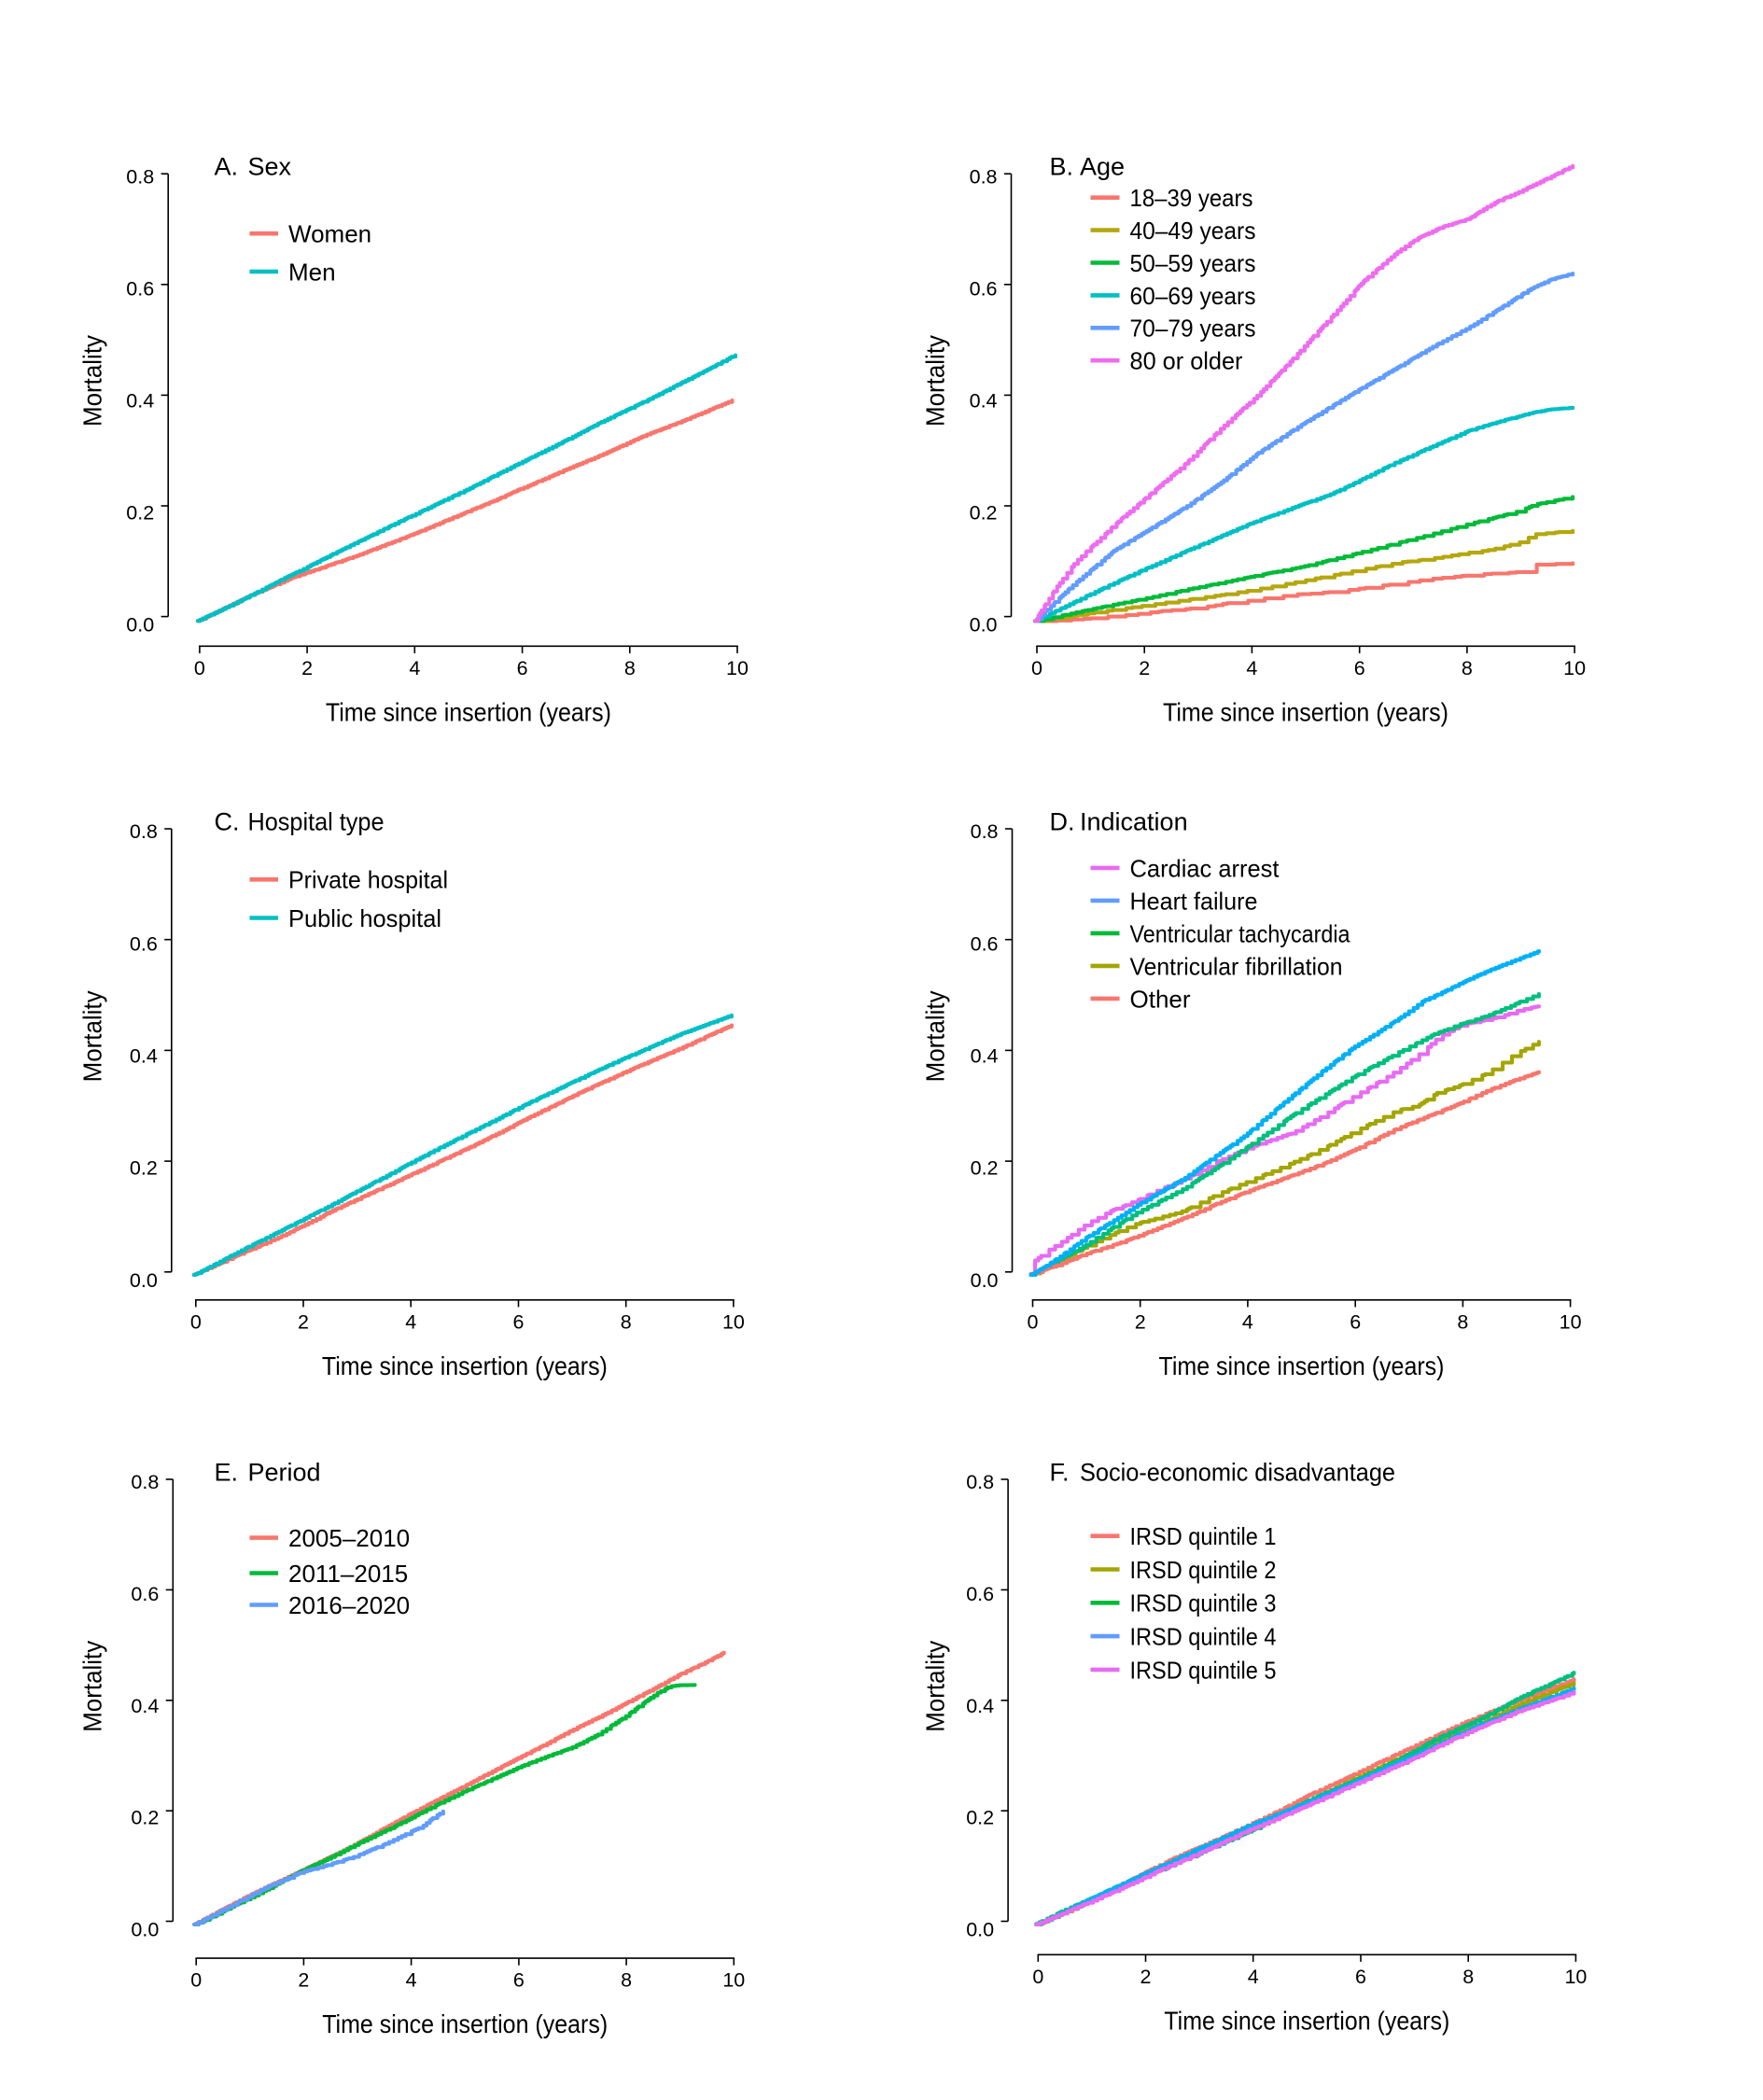 The width and height of the screenshot is (1763, 2100). What do you see at coordinates (1102, 167) in the screenshot?
I see `svg-text: Age` at bounding box center [1102, 167].